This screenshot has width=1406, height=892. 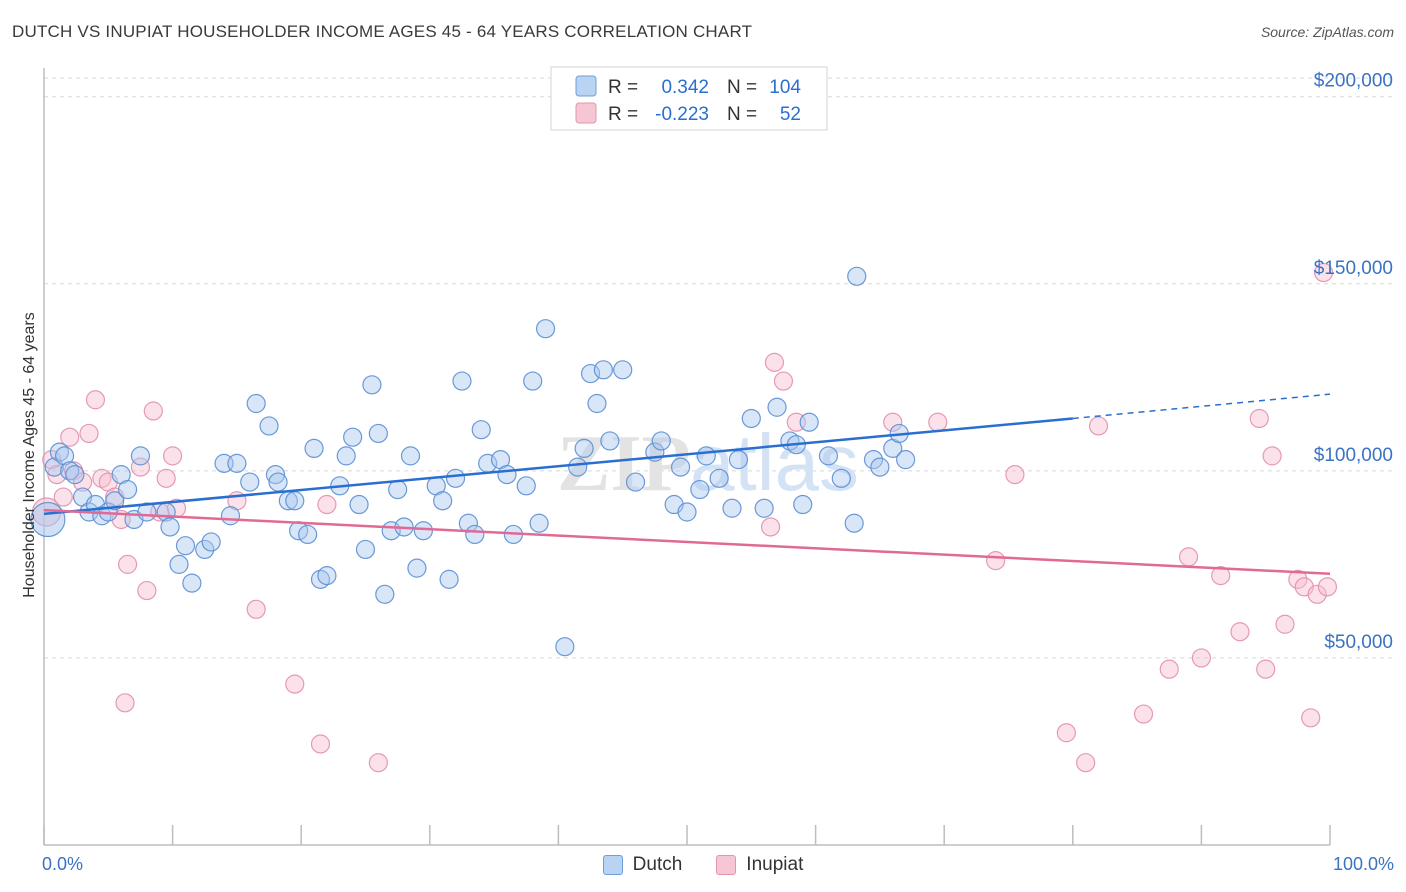 I want to click on dutch-trend-line, so click(x=558, y=466).